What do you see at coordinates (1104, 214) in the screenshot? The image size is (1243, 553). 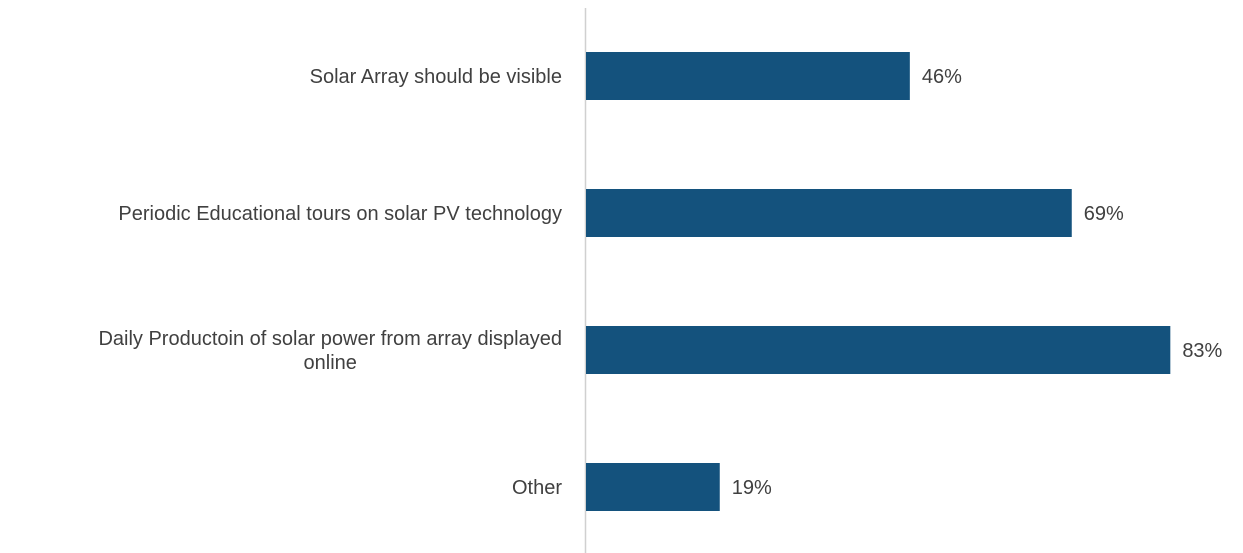 I see `value-label: 69%` at bounding box center [1104, 214].